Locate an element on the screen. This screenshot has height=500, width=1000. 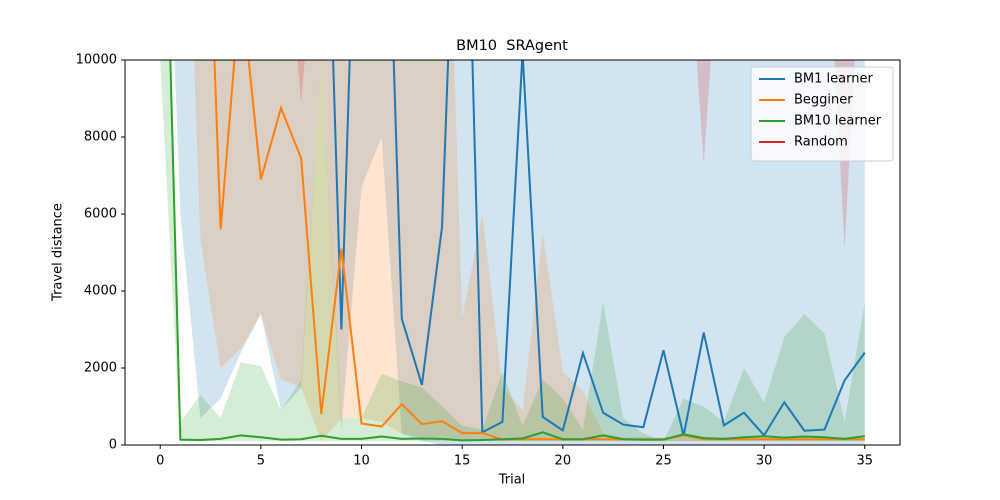
x-tick-label: 30 is located at coordinates (764, 461).